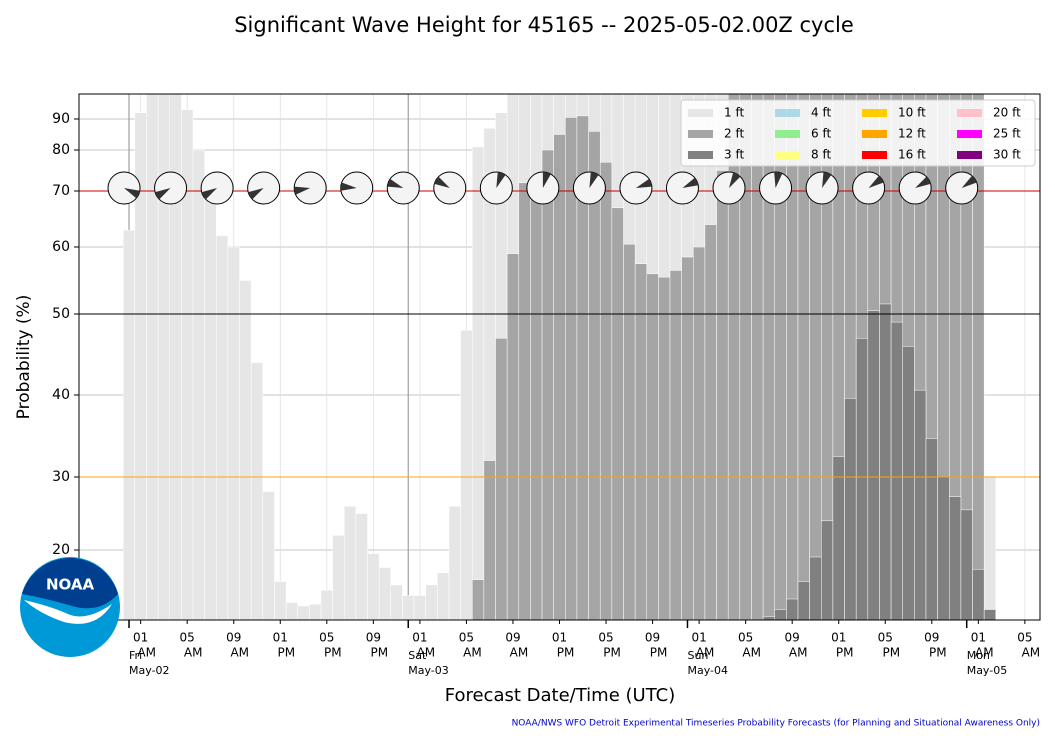  Describe the element at coordinates (61, 119) in the screenshot. I see `y-tick-label: 90` at that location.